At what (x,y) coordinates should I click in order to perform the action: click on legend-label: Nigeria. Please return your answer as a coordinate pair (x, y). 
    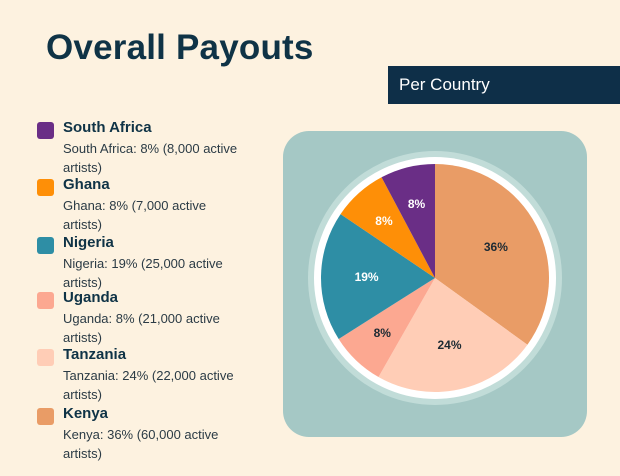
    Looking at the image, I should click on (88, 242).